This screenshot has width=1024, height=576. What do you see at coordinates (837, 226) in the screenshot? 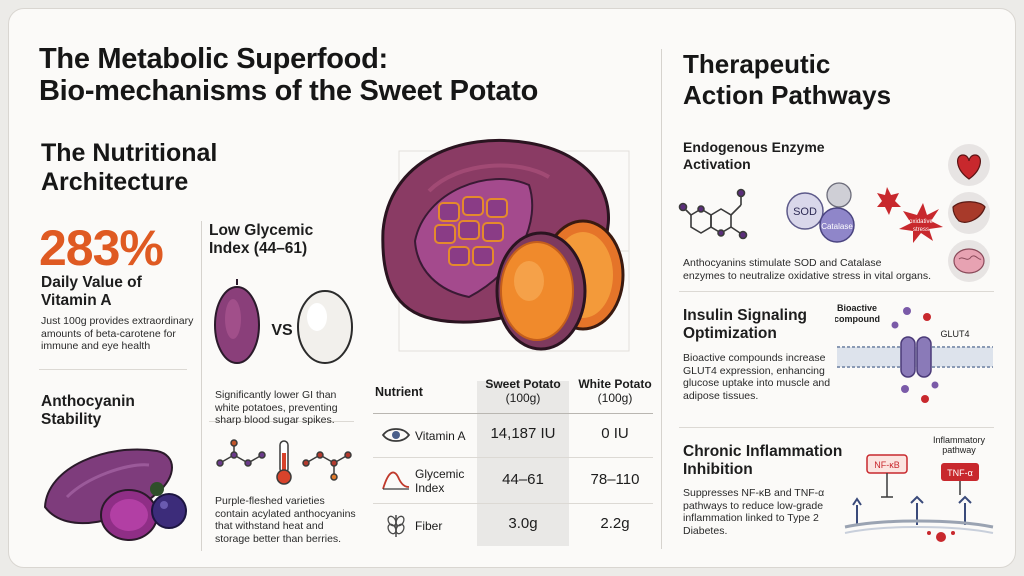
I see `svg-text: Catalase` at bounding box center [837, 226].